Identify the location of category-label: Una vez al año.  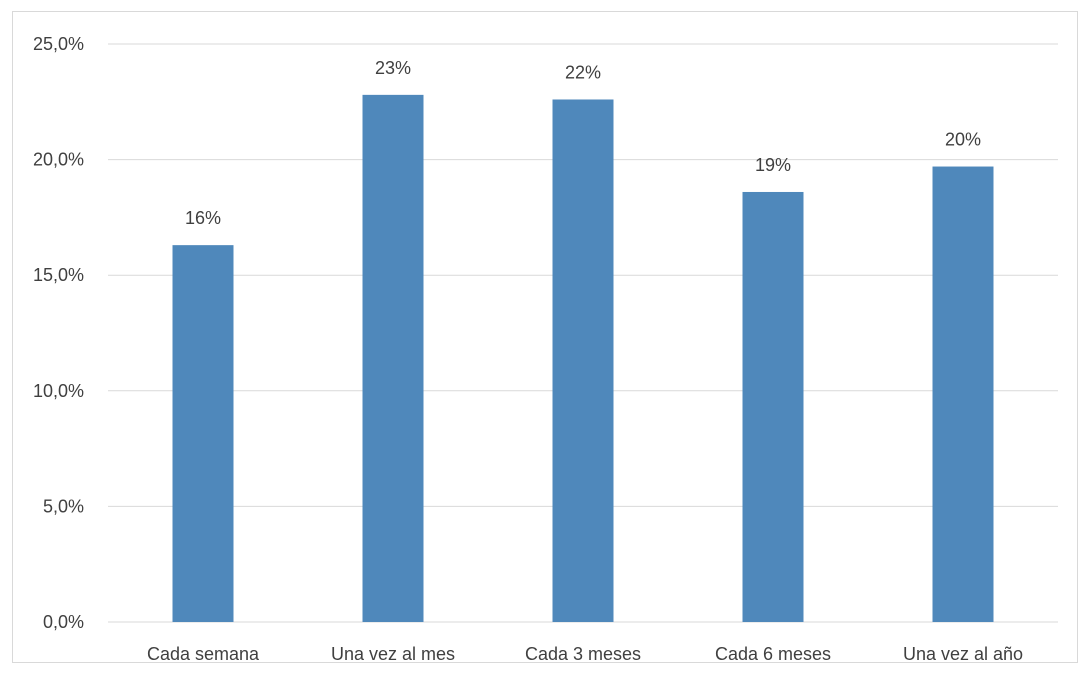
(963, 654).